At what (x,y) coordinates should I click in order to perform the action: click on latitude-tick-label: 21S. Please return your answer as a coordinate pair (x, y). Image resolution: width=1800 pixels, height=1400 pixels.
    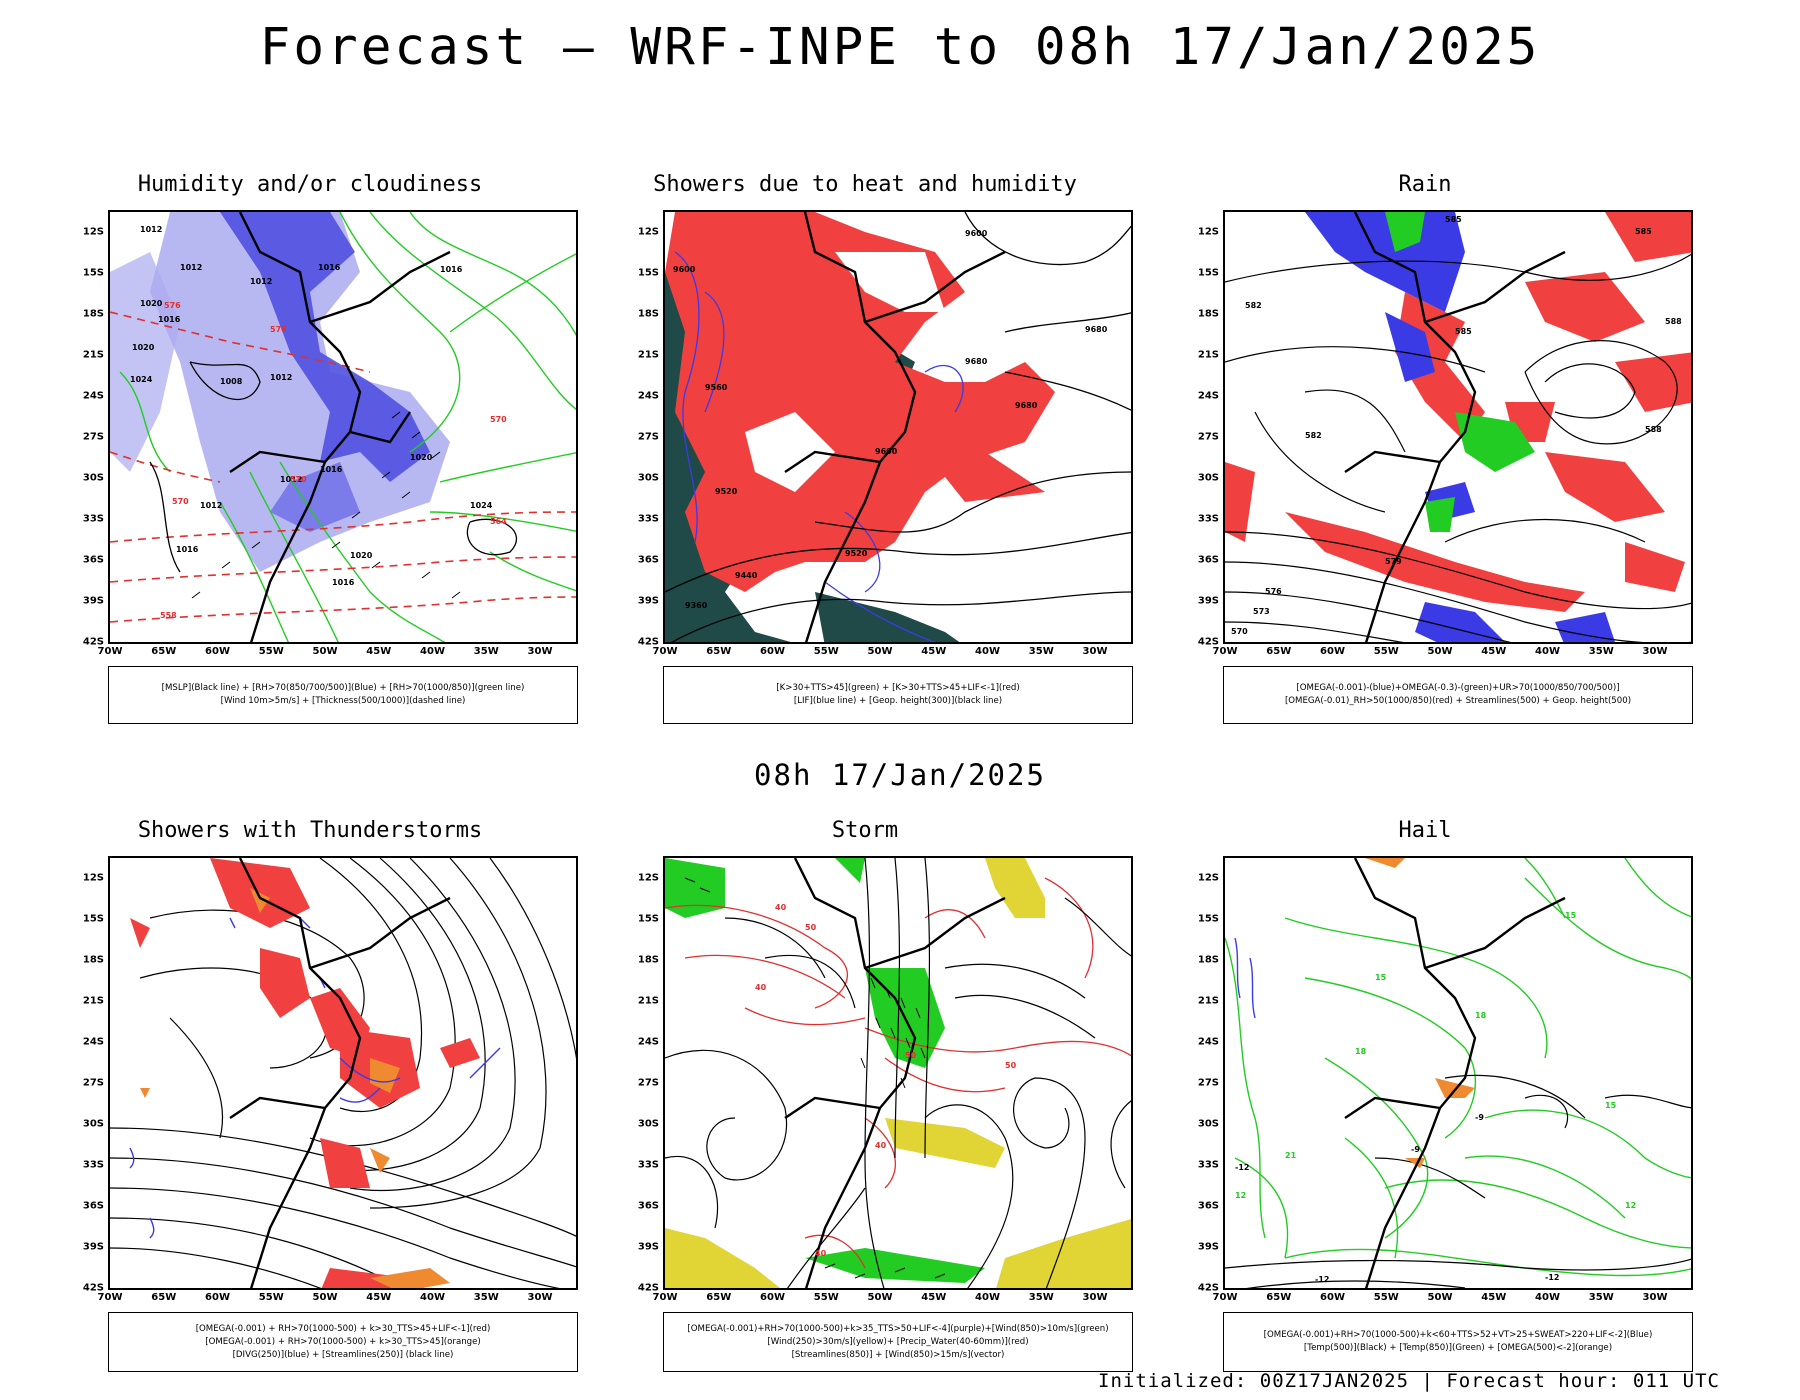
    Looking at the image, I should click on (1208, 1001).